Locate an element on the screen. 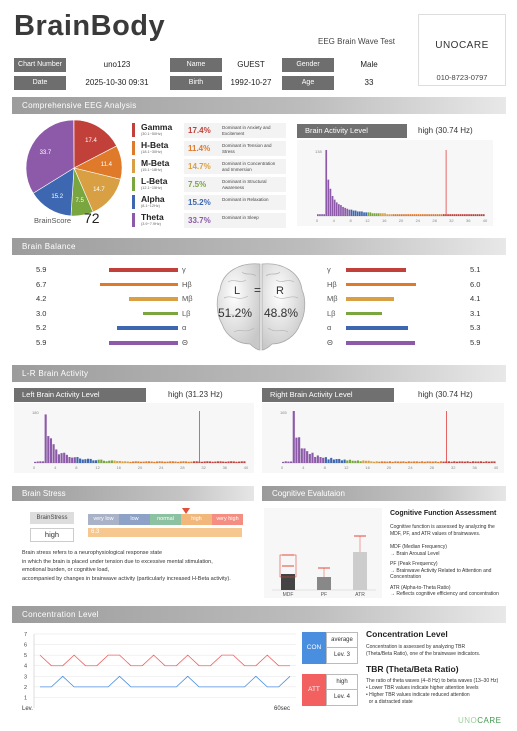  x-axis-tick: 36 is located at coordinates (468, 220).